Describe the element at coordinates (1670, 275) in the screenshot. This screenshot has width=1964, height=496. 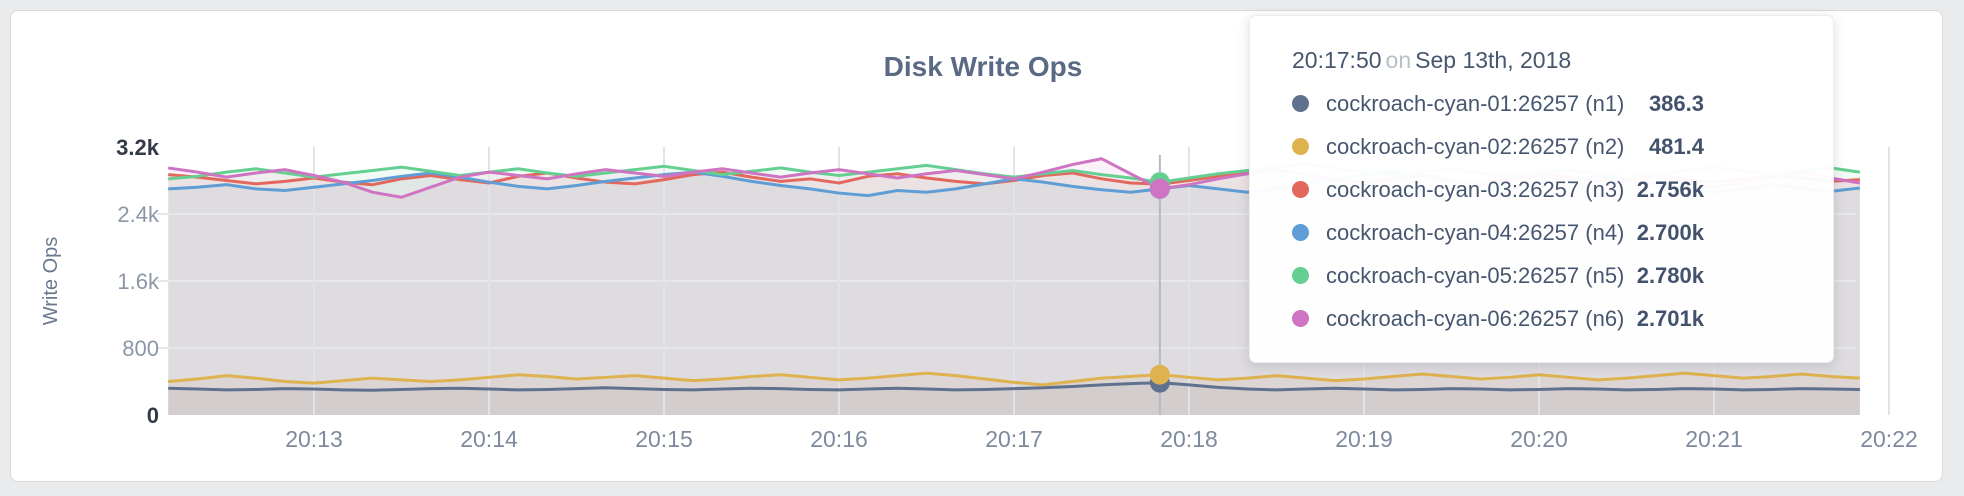
I see `series-value: 2.780k` at that location.